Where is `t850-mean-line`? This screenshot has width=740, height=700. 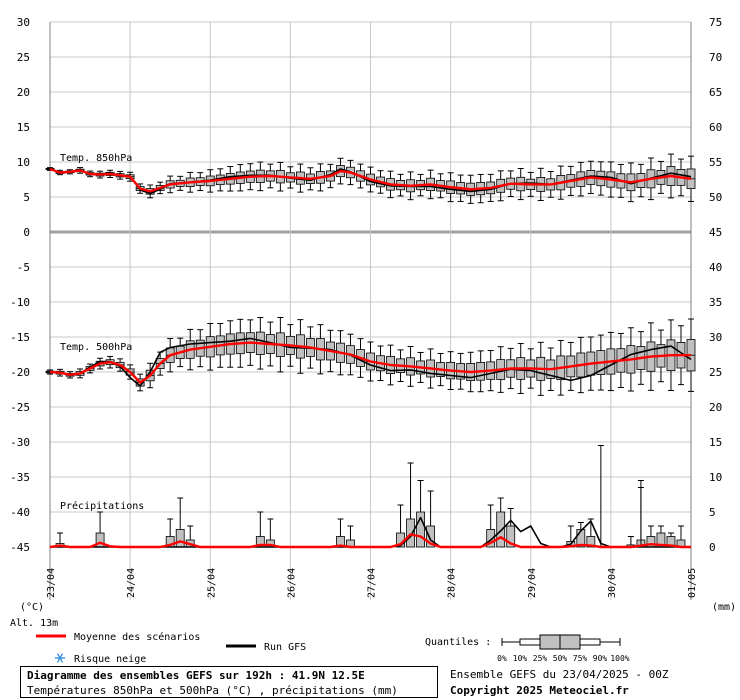 t850-mean-line is located at coordinates (370, 180).